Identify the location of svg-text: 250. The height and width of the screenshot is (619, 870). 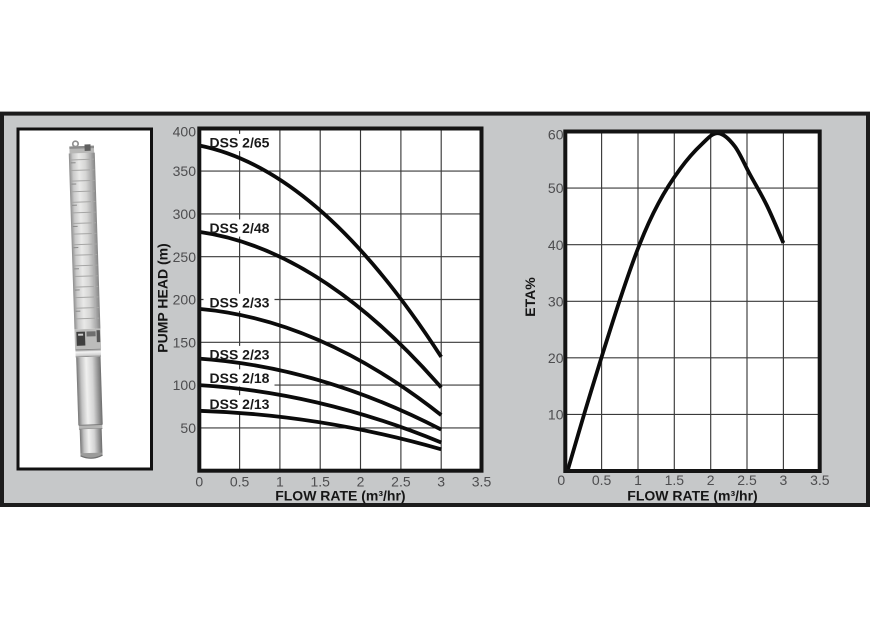
(185, 257).